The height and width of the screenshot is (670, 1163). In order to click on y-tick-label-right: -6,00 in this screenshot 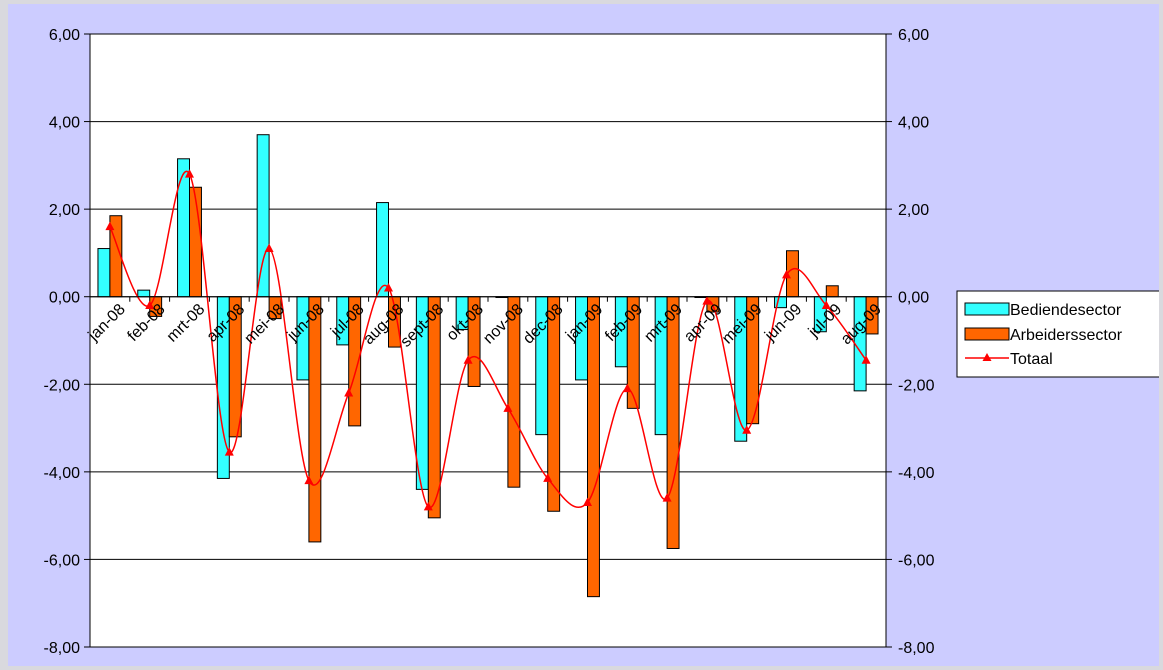, I will do `click(916, 560)`.